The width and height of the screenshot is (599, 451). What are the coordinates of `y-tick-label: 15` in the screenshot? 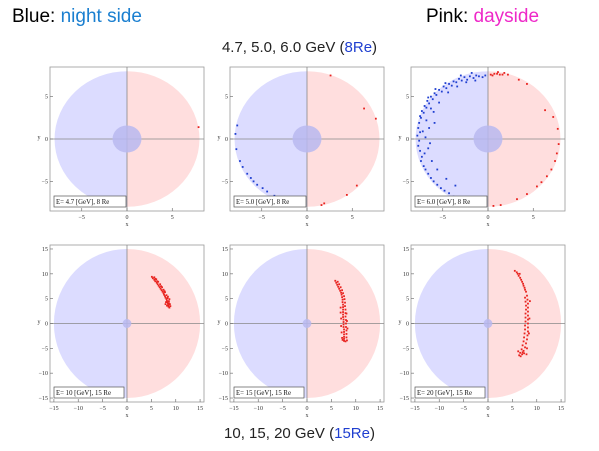 It's located at (406, 250).